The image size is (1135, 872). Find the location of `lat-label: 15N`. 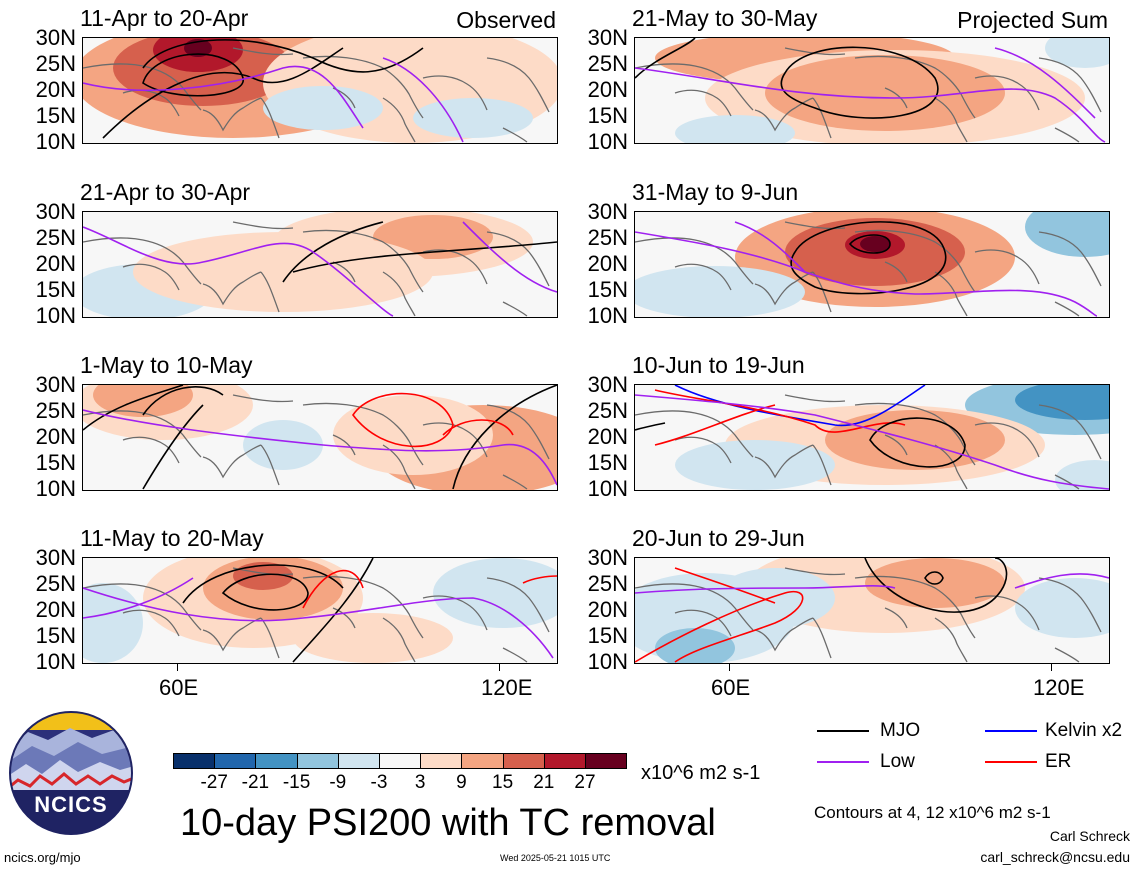

lat-label: 15N is located at coordinates (607, 289).